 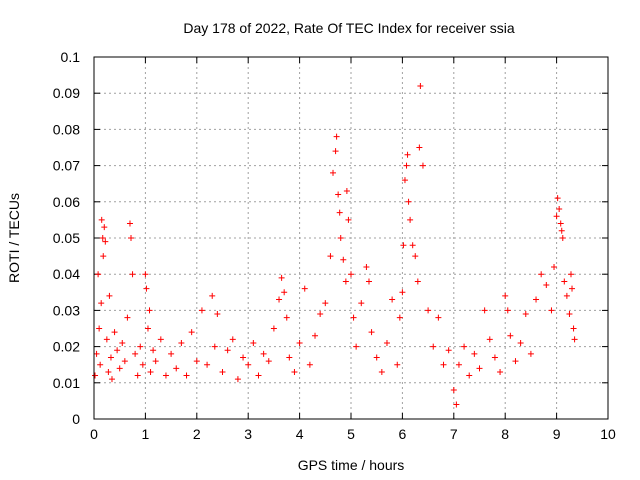 I want to click on x-tick-label: 2, so click(x=197, y=434).